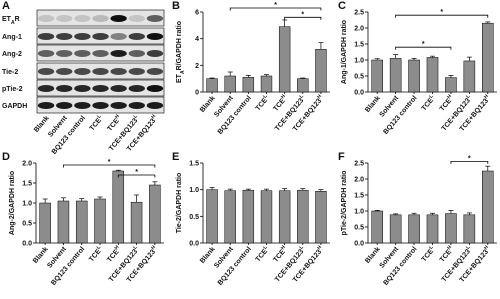  I want to click on y-axis-label-part: R/GAPDH ratio, so click(179, 45).